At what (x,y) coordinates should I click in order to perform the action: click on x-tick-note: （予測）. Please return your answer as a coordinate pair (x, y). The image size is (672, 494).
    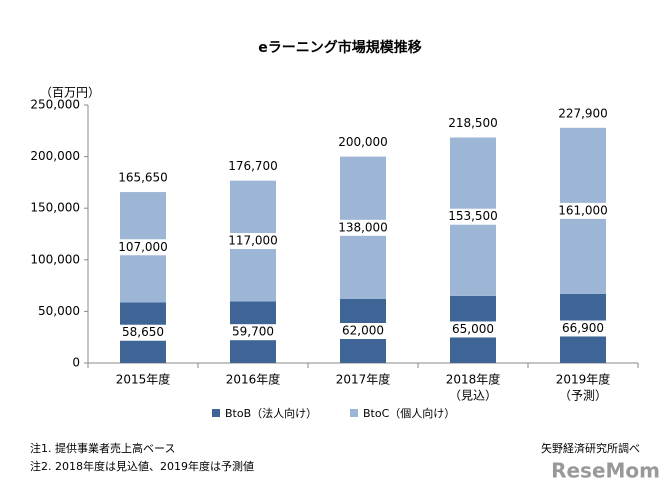
    Looking at the image, I should click on (583, 396).